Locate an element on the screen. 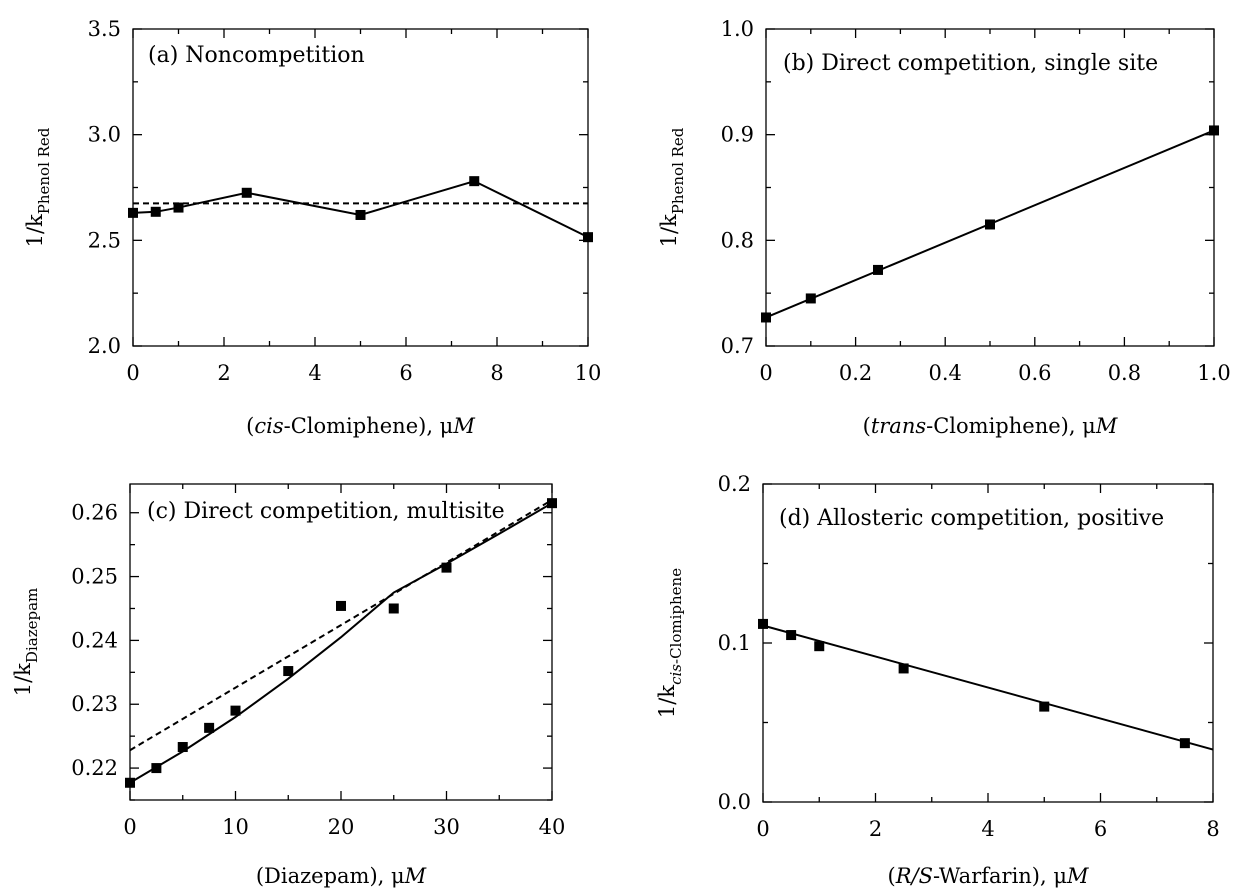 This screenshot has height=892, width=1247. y-tick-label: 3.5 is located at coordinates (104, 29).